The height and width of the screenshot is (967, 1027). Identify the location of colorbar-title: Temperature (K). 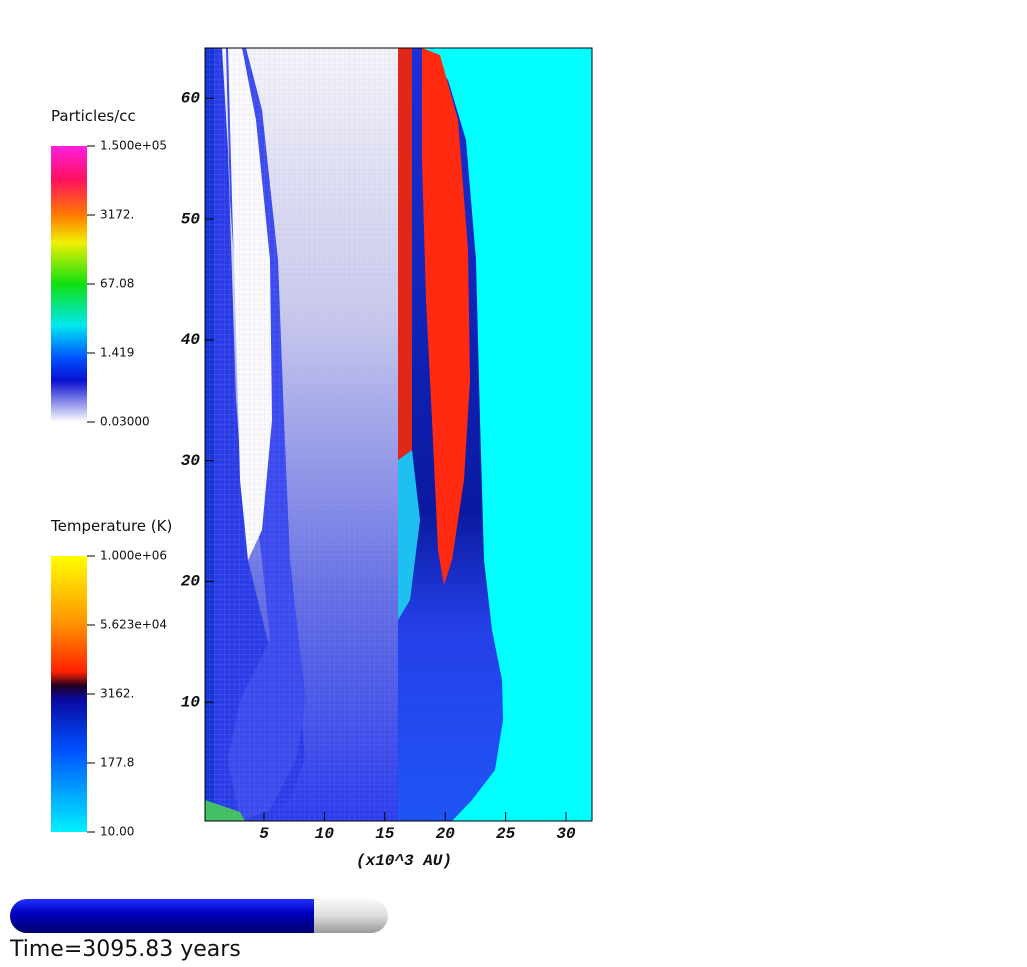
(111, 526).